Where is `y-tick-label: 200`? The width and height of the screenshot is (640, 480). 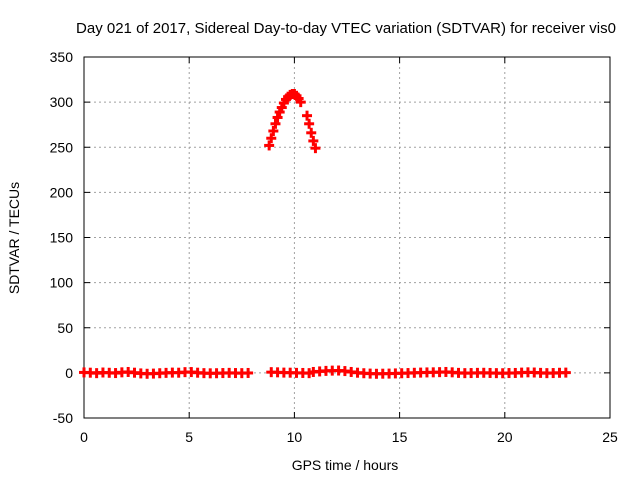 y-tick-label: 200 is located at coordinates (62, 192).